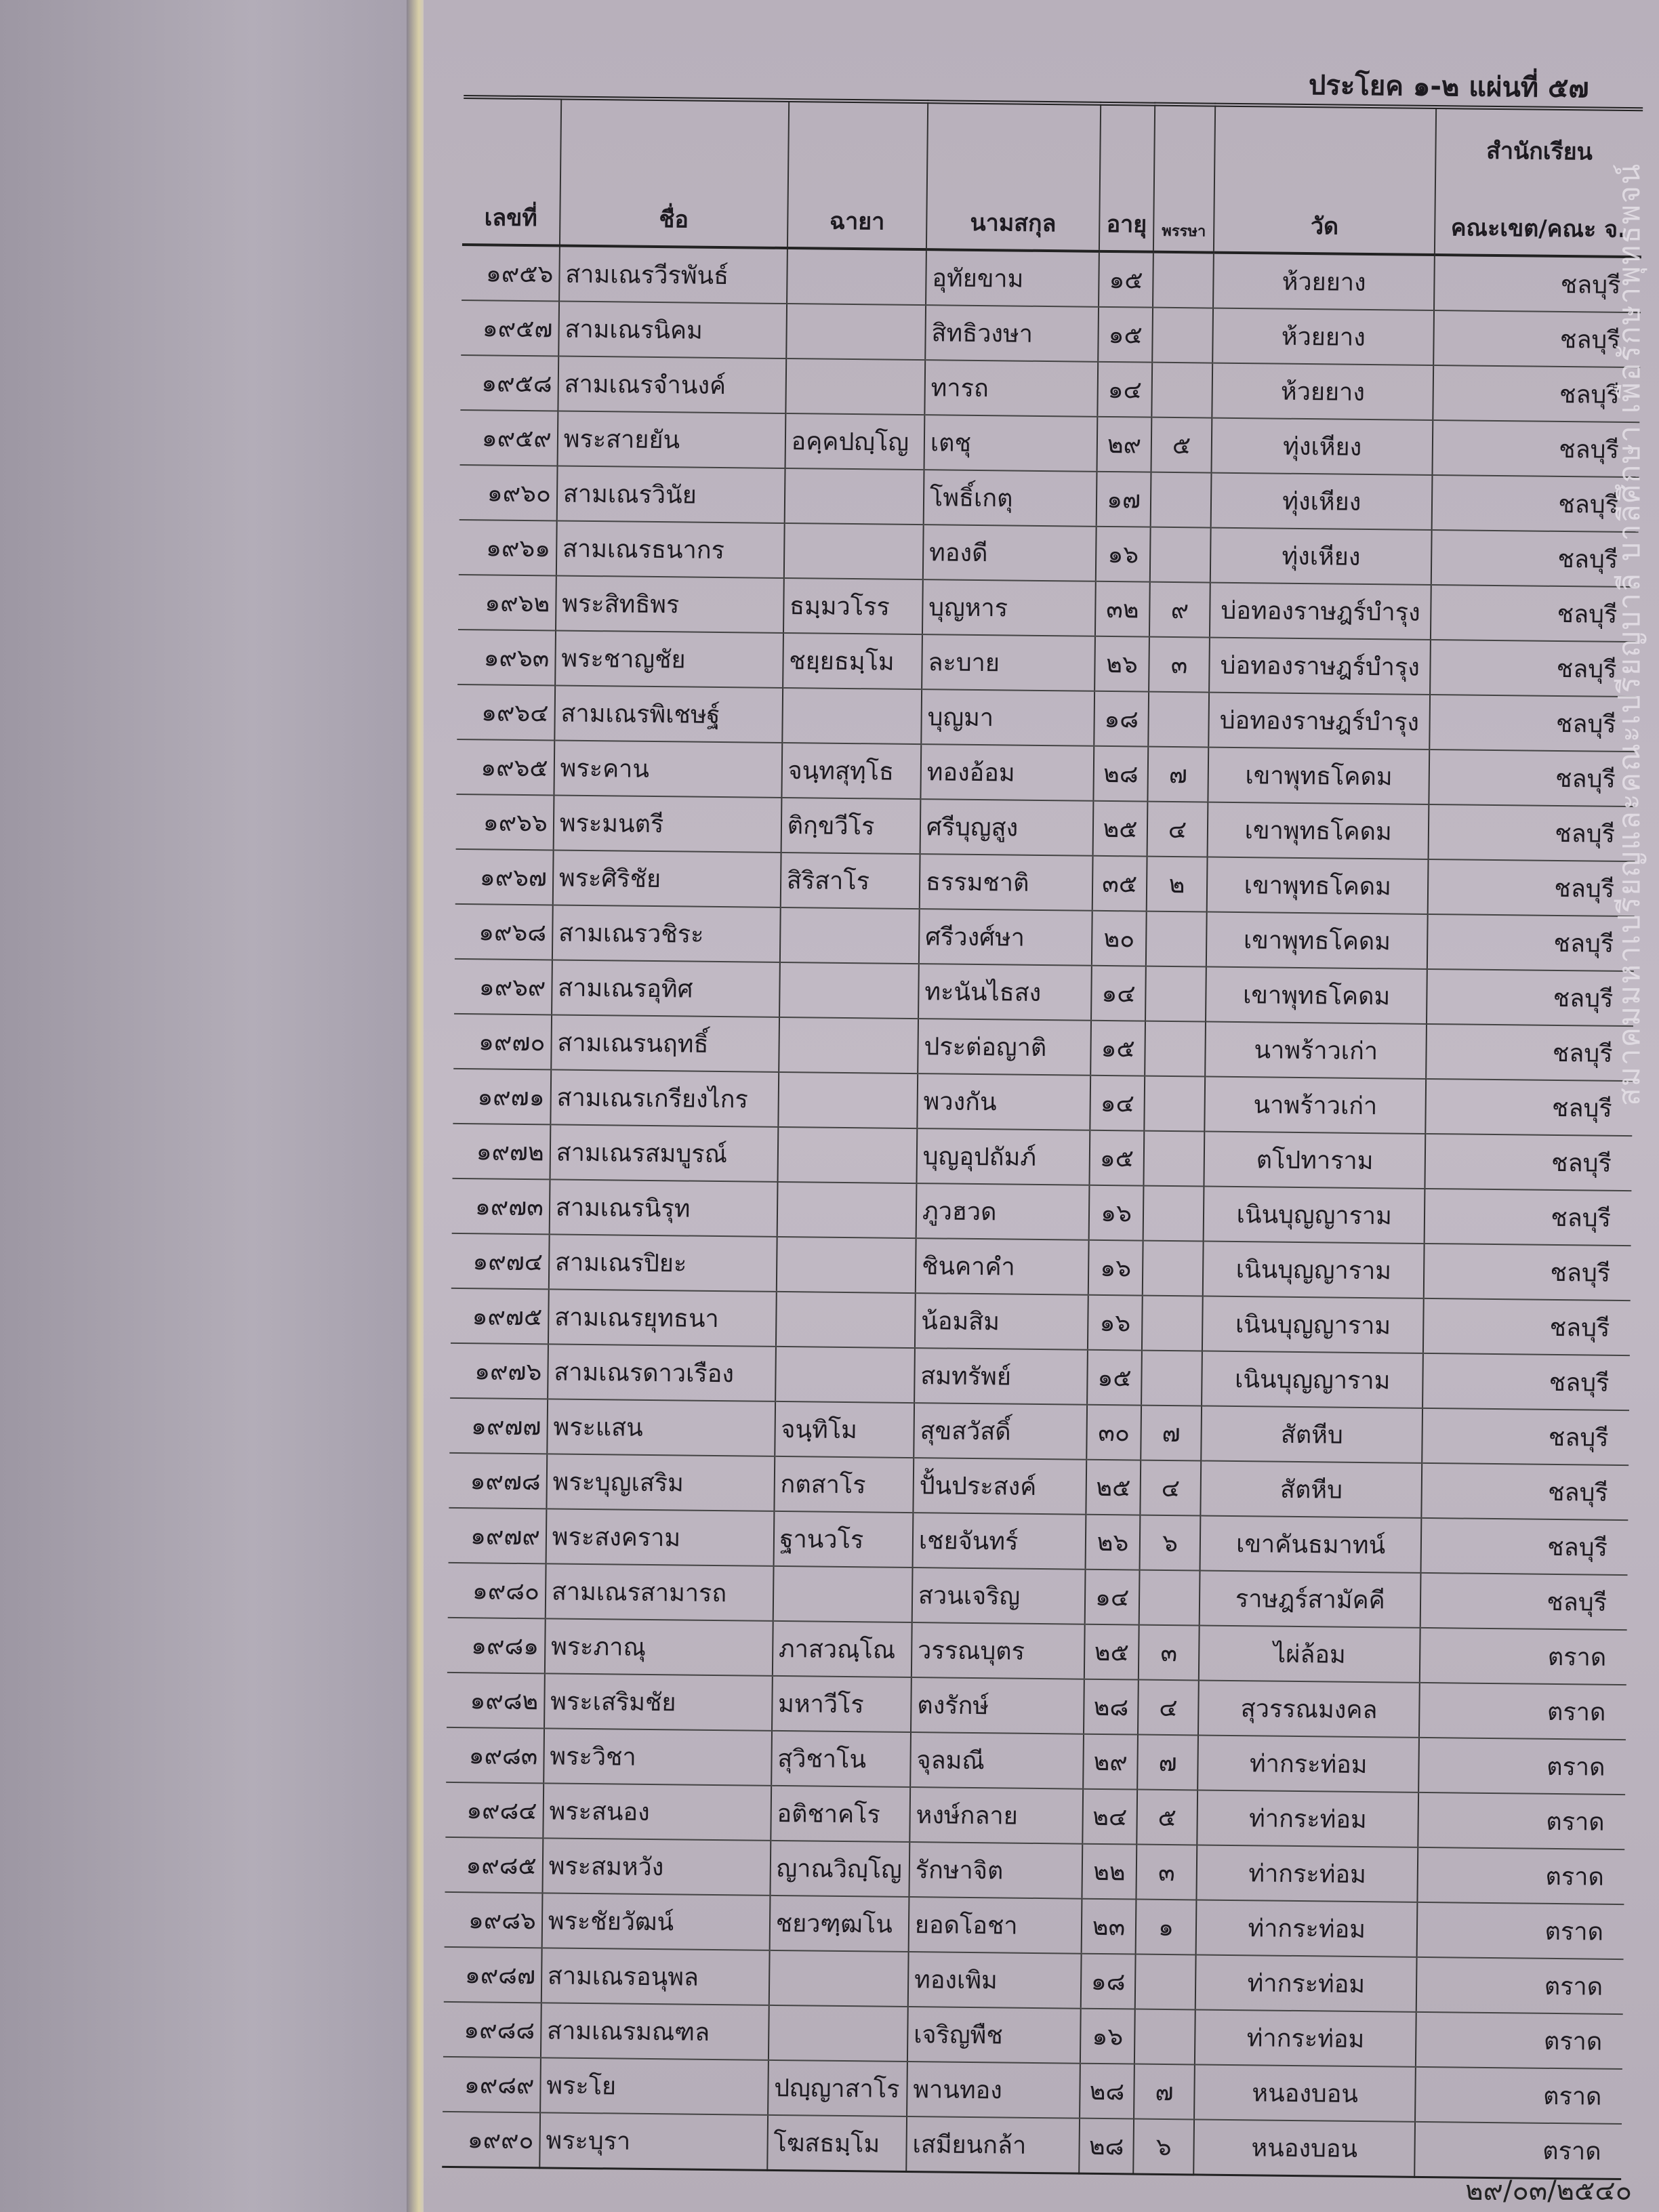  Describe the element at coordinates (498, 1426) in the screenshot. I see `cell-number: ๑๙๗๗` at that location.